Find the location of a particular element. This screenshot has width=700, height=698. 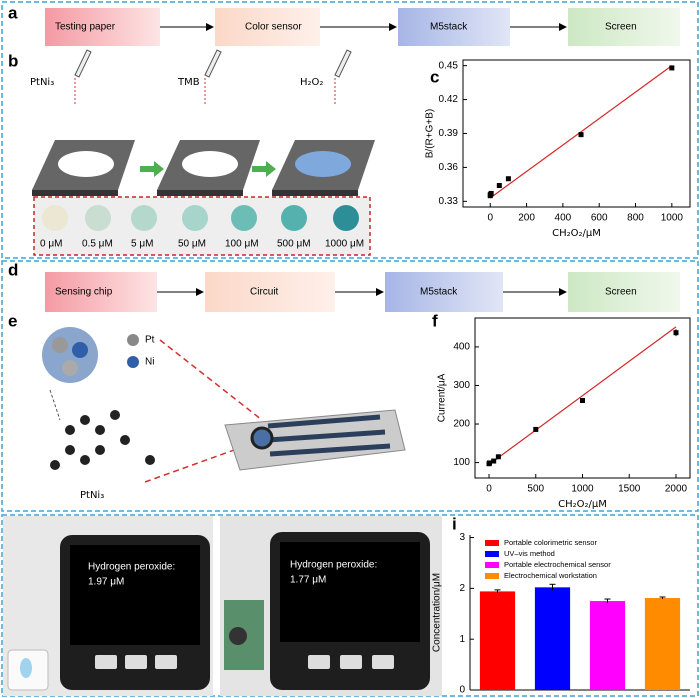

y-tick-label: 2 is located at coordinates (462, 588).